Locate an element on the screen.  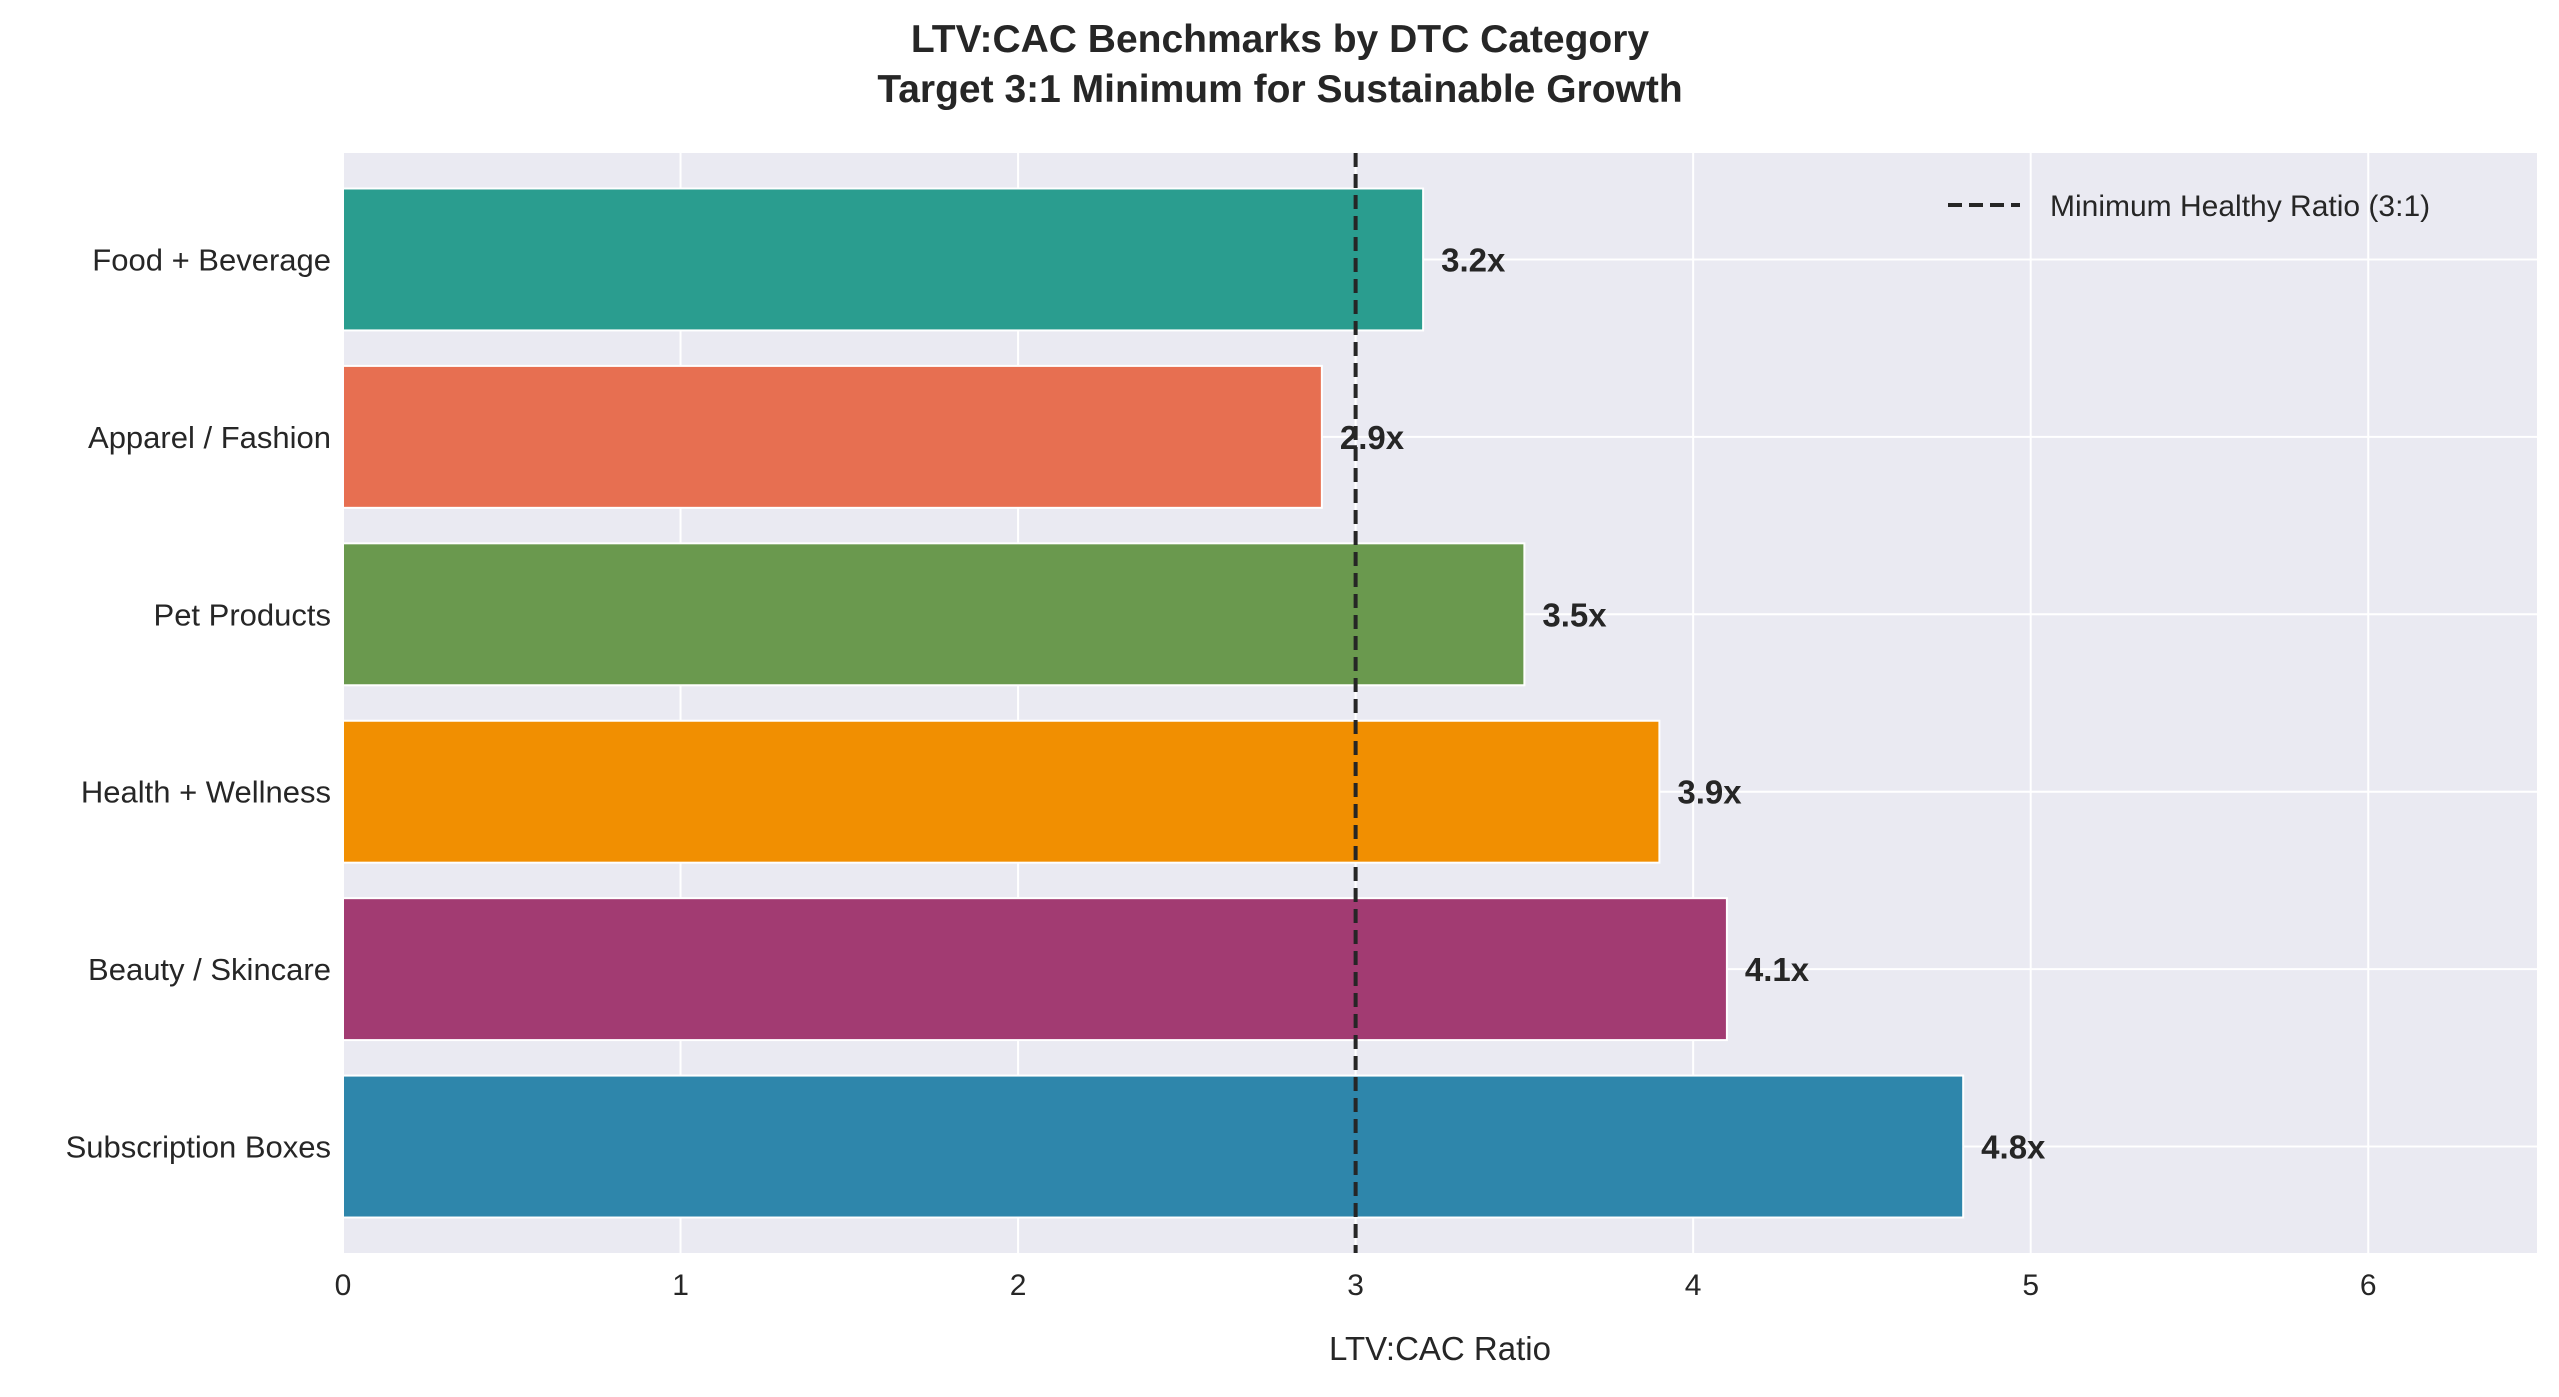
data-label: 3.2x is located at coordinates (1473, 259).